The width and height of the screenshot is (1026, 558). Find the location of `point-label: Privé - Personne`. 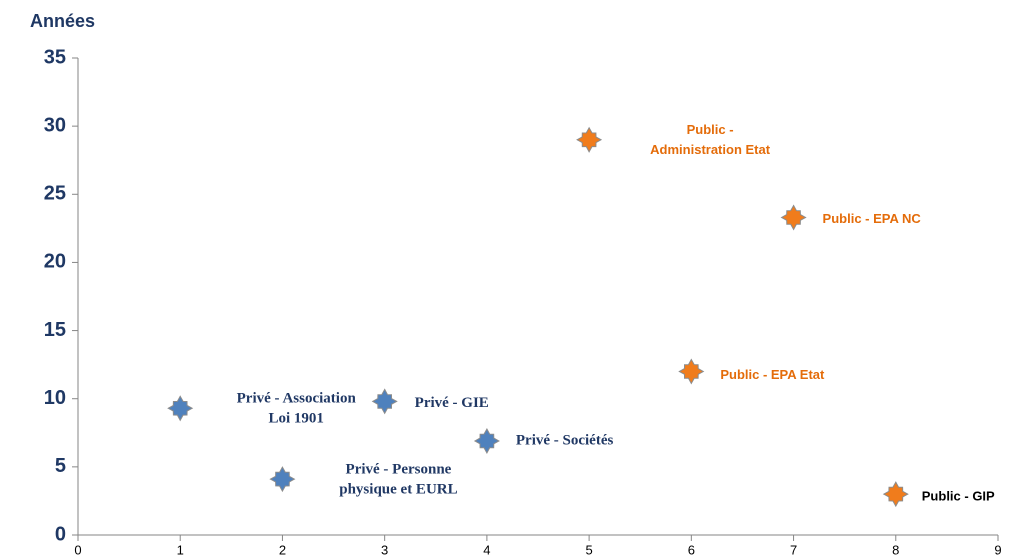

point-label: Privé - Personne is located at coordinates (399, 470).